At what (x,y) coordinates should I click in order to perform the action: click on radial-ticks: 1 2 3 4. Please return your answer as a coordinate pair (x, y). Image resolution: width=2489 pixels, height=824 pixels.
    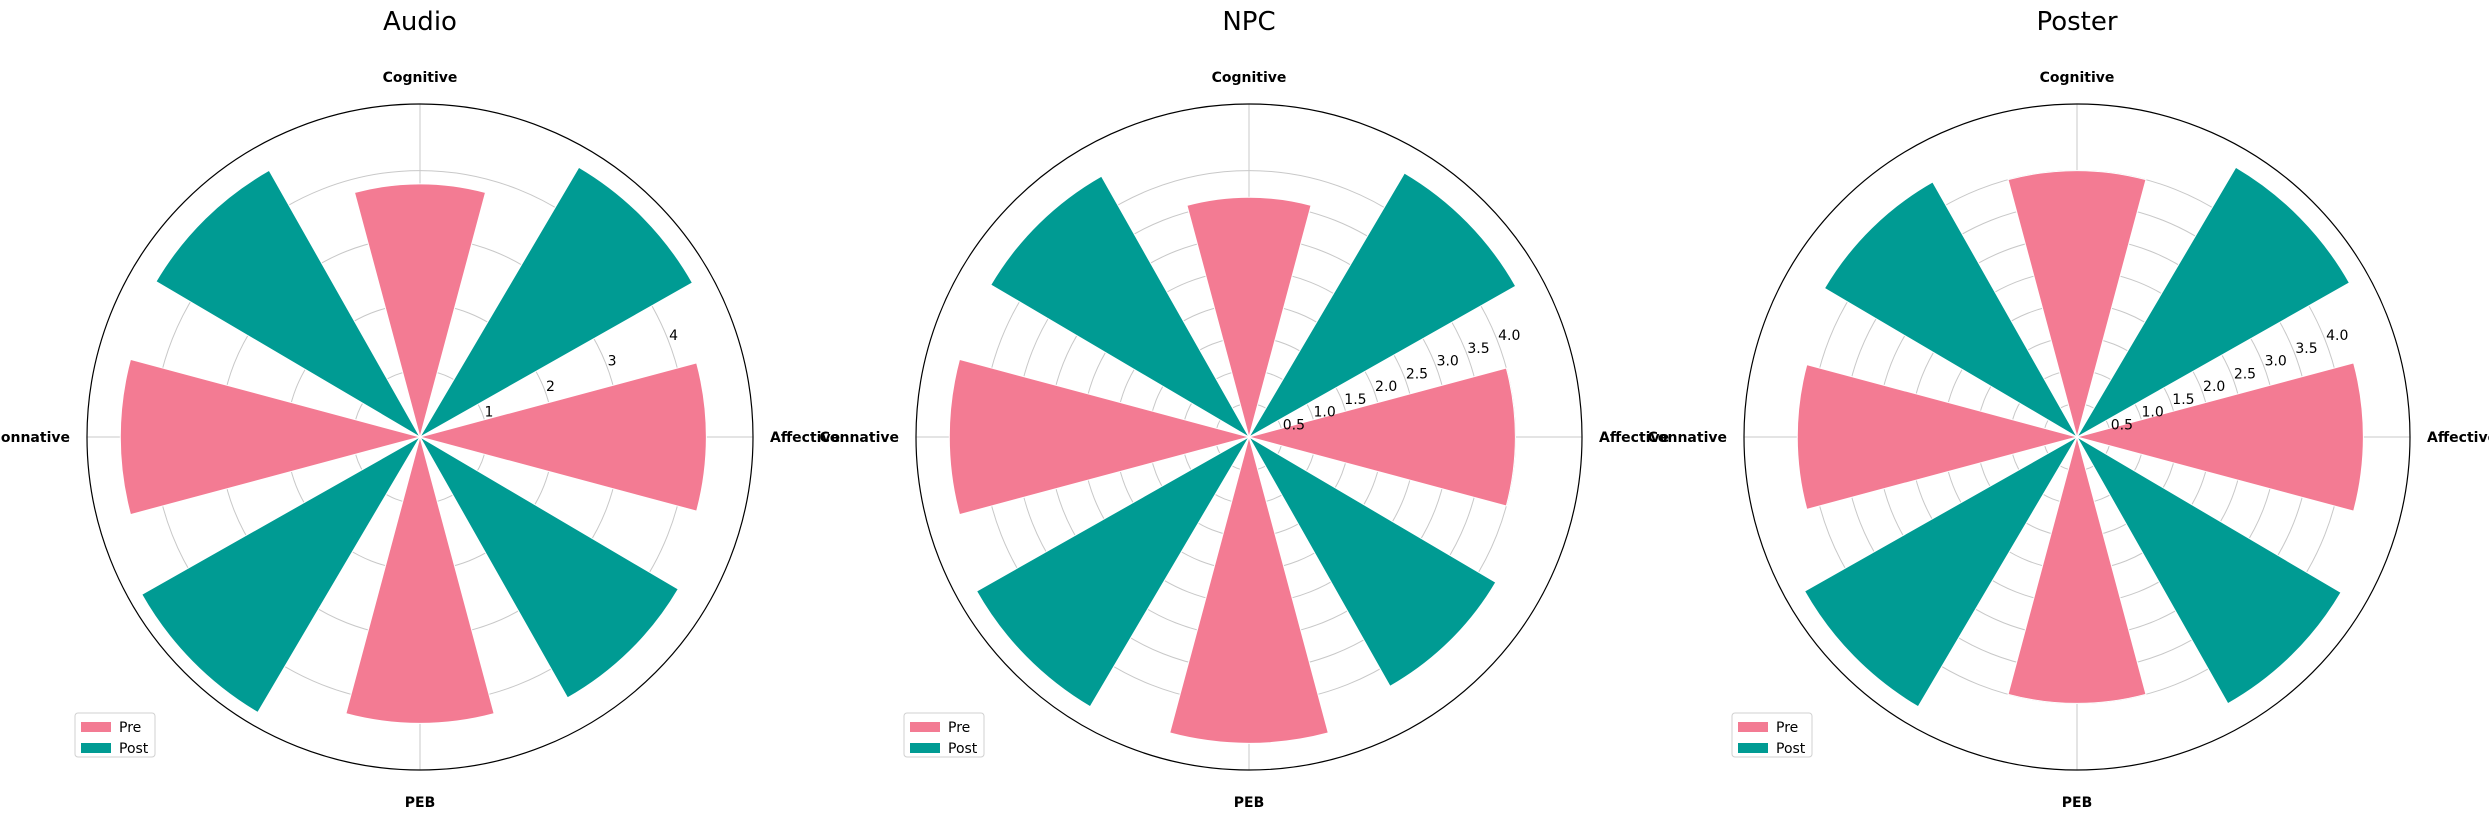
    Looking at the image, I should click on (582, 374).